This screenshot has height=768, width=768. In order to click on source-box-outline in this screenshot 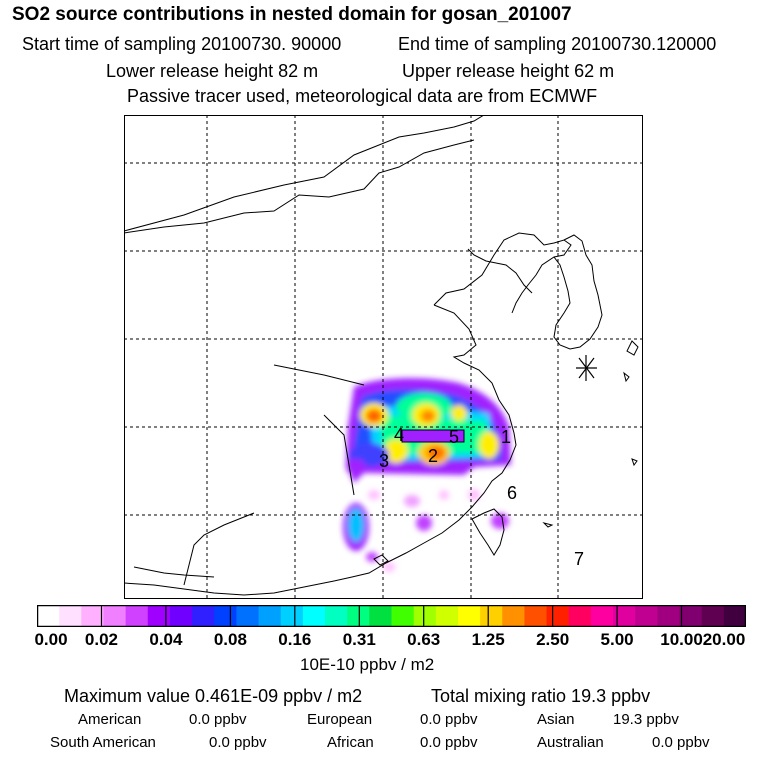, I will do `click(433, 436)`.